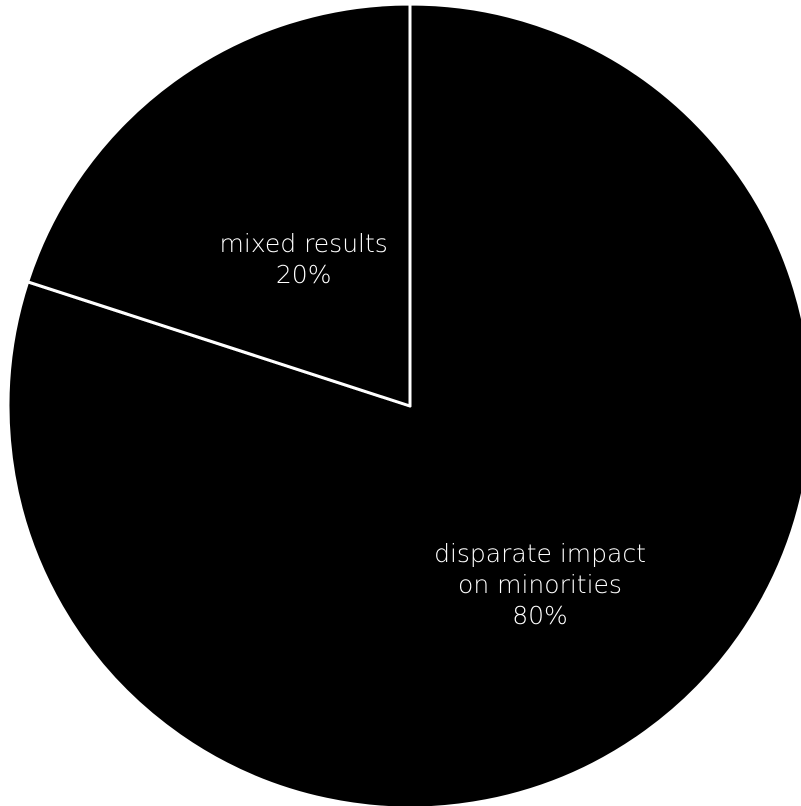 This screenshot has height=806, width=801. What do you see at coordinates (304, 274) in the screenshot?
I see `pie-label-value: 20%` at bounding box center [304, 274].